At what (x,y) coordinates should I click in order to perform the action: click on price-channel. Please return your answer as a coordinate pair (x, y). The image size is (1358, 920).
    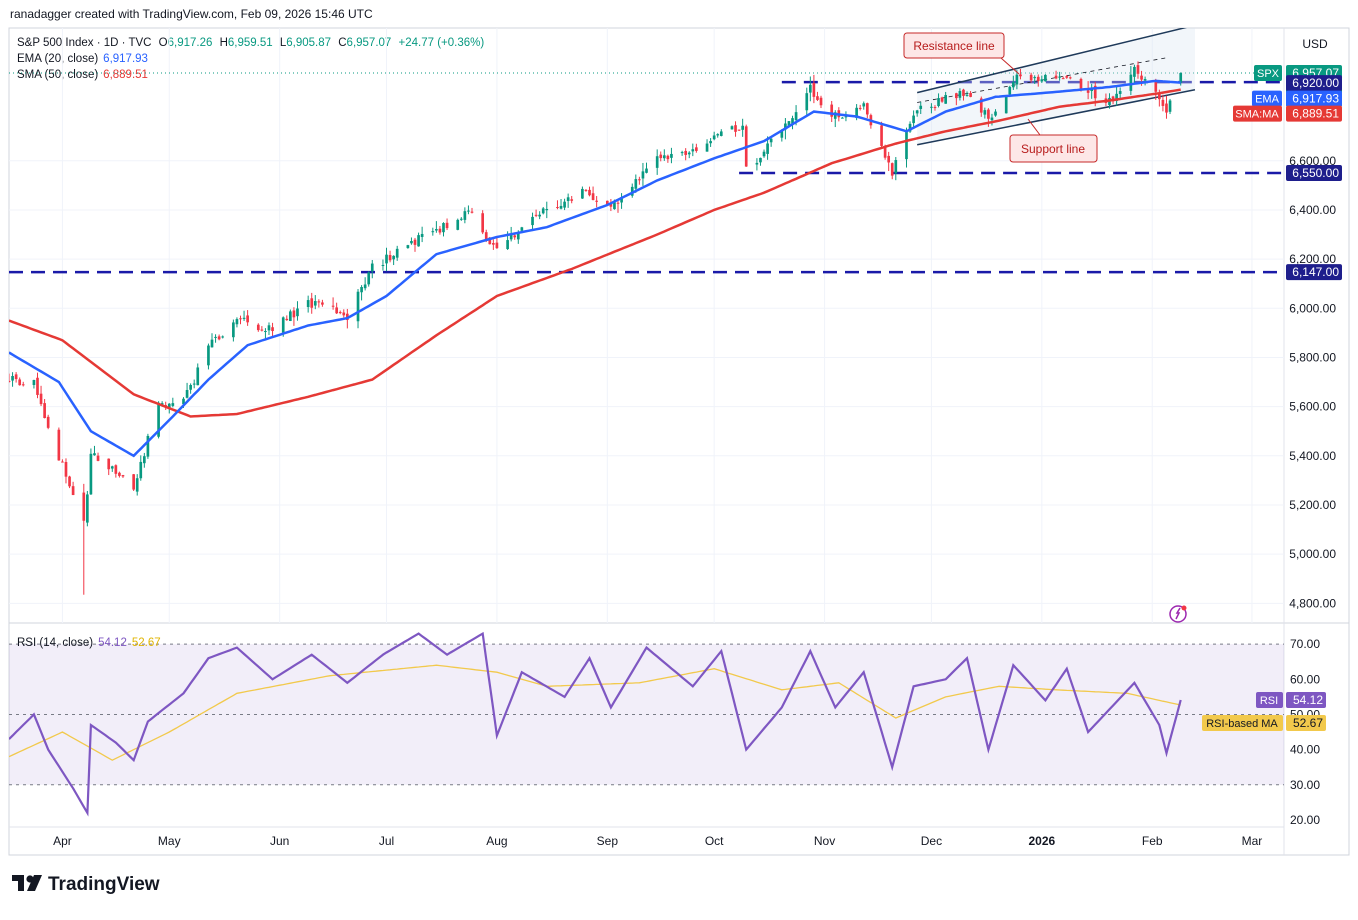
    Looking at the image, I should click on (1056, 85).